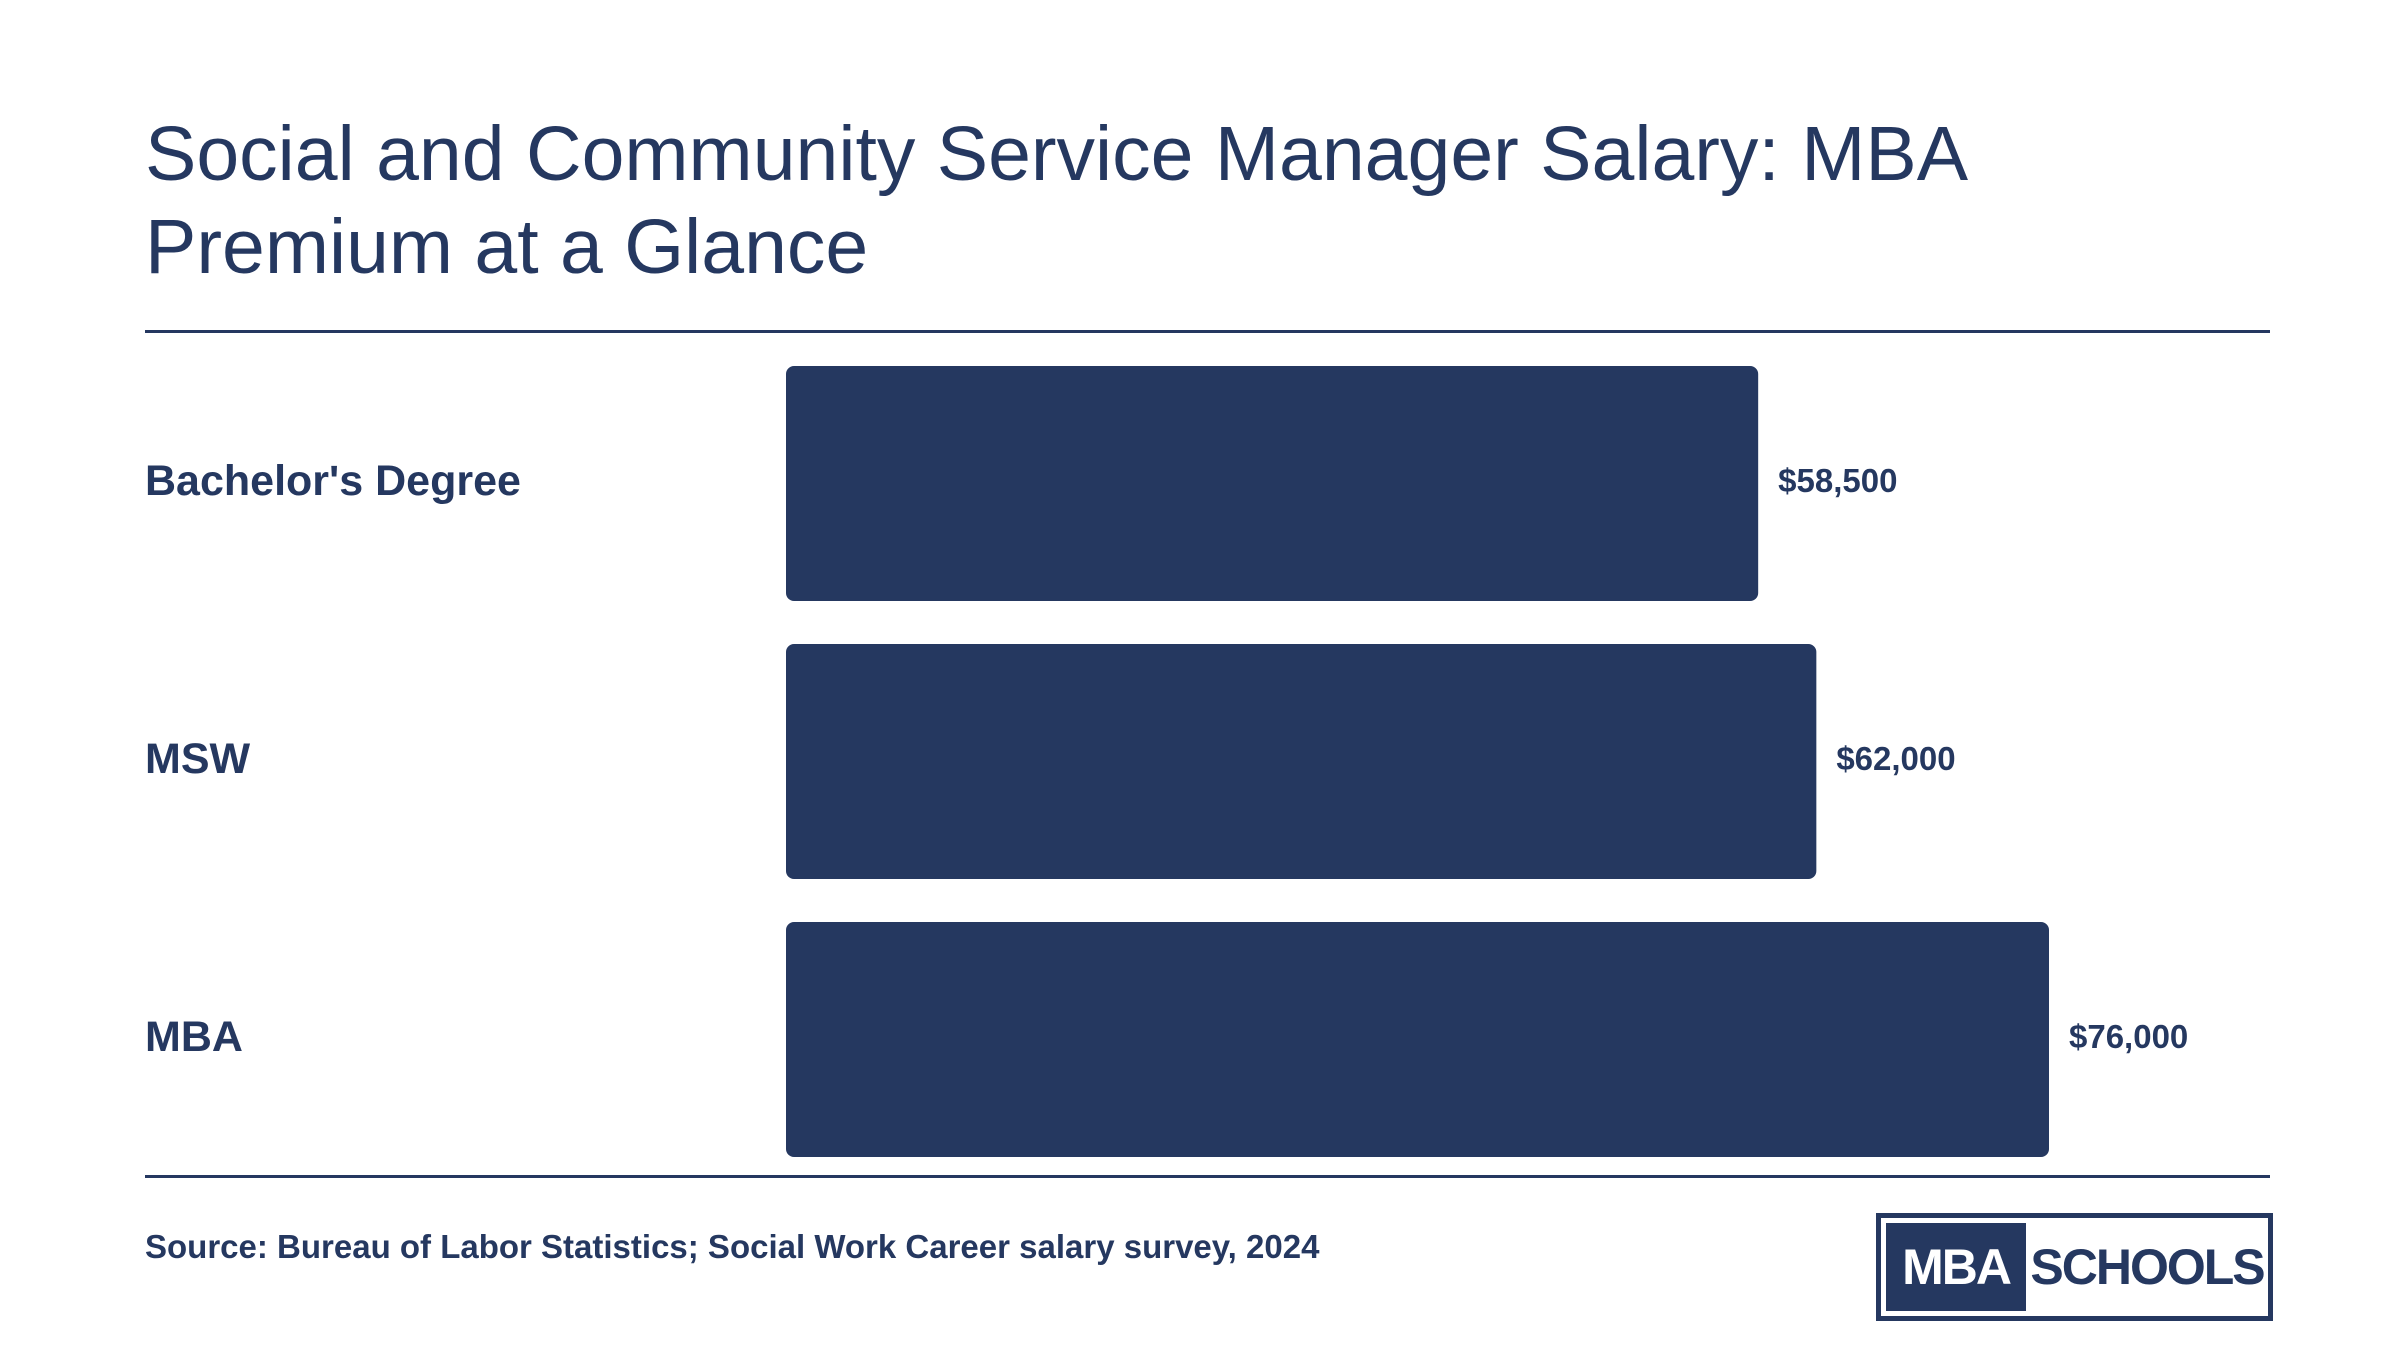 The width and height of the screenshot is (2400, 1350). What do you see at coordinates (194, 1037) in the screenshot?
I see `category-label: MBA` at bounding box center [194, 1037].